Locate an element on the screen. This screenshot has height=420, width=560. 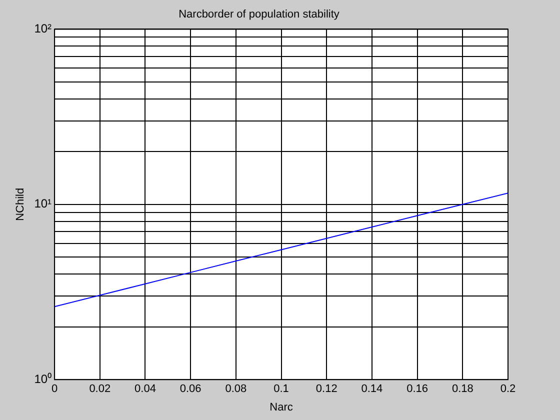
chart-title: Narcborder of population stability is located at coordinates (259, 14).